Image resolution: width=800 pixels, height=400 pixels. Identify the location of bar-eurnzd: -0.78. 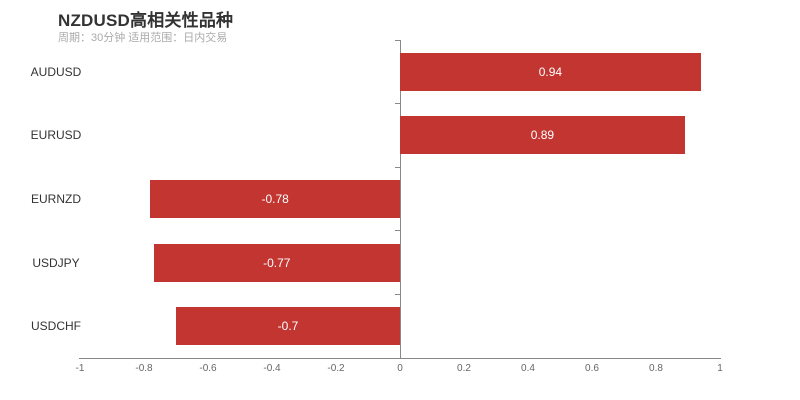
(275, 199).